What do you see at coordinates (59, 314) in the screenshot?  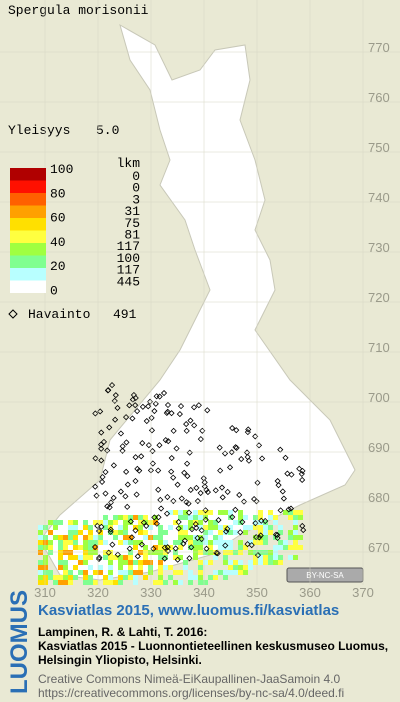 I see `observation-label: Havainto` at bounding box center [59, 314].